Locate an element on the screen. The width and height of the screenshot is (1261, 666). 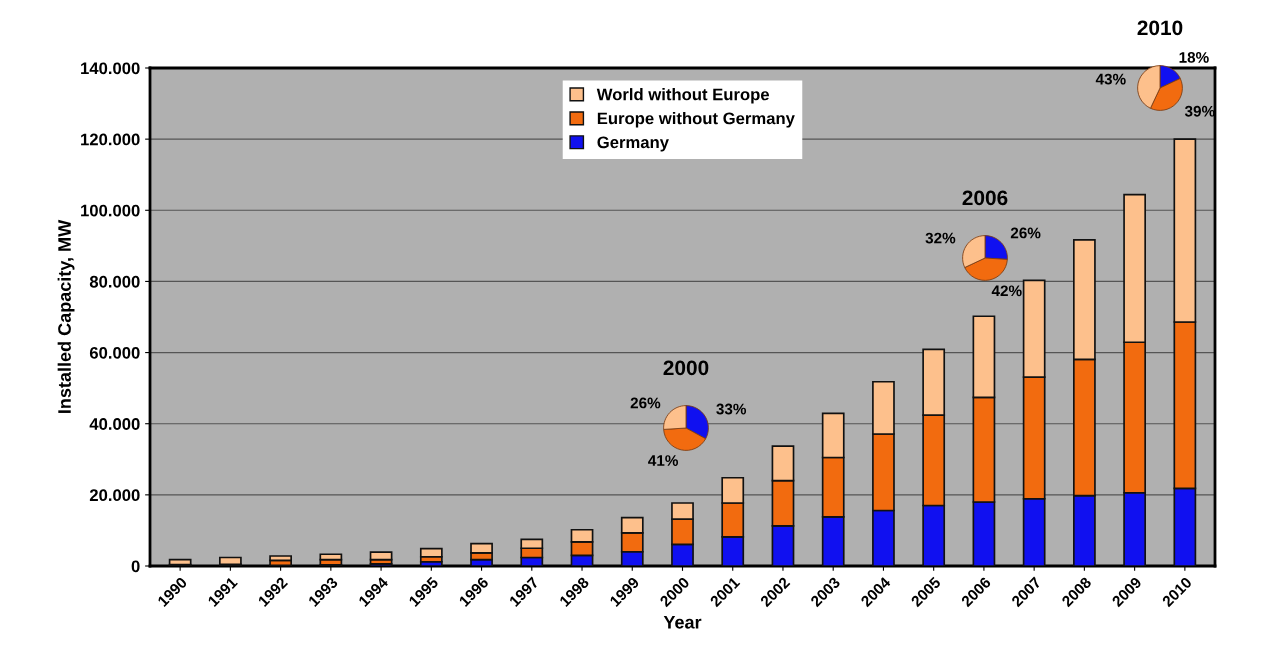
data-label: 18% is located at coordinates (1194, 57).